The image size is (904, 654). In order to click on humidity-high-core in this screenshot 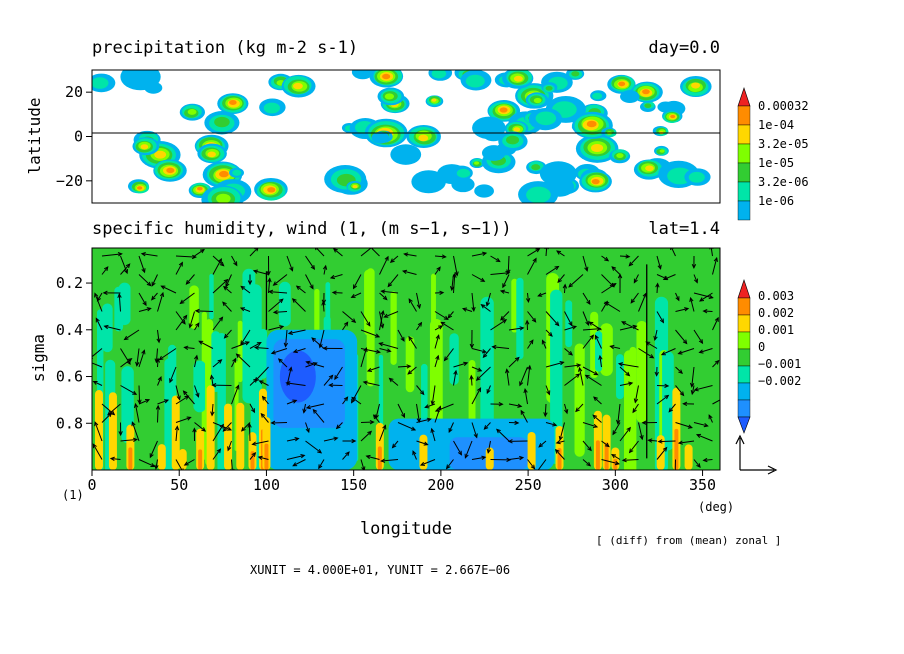, I will do `click(597, 455)`.